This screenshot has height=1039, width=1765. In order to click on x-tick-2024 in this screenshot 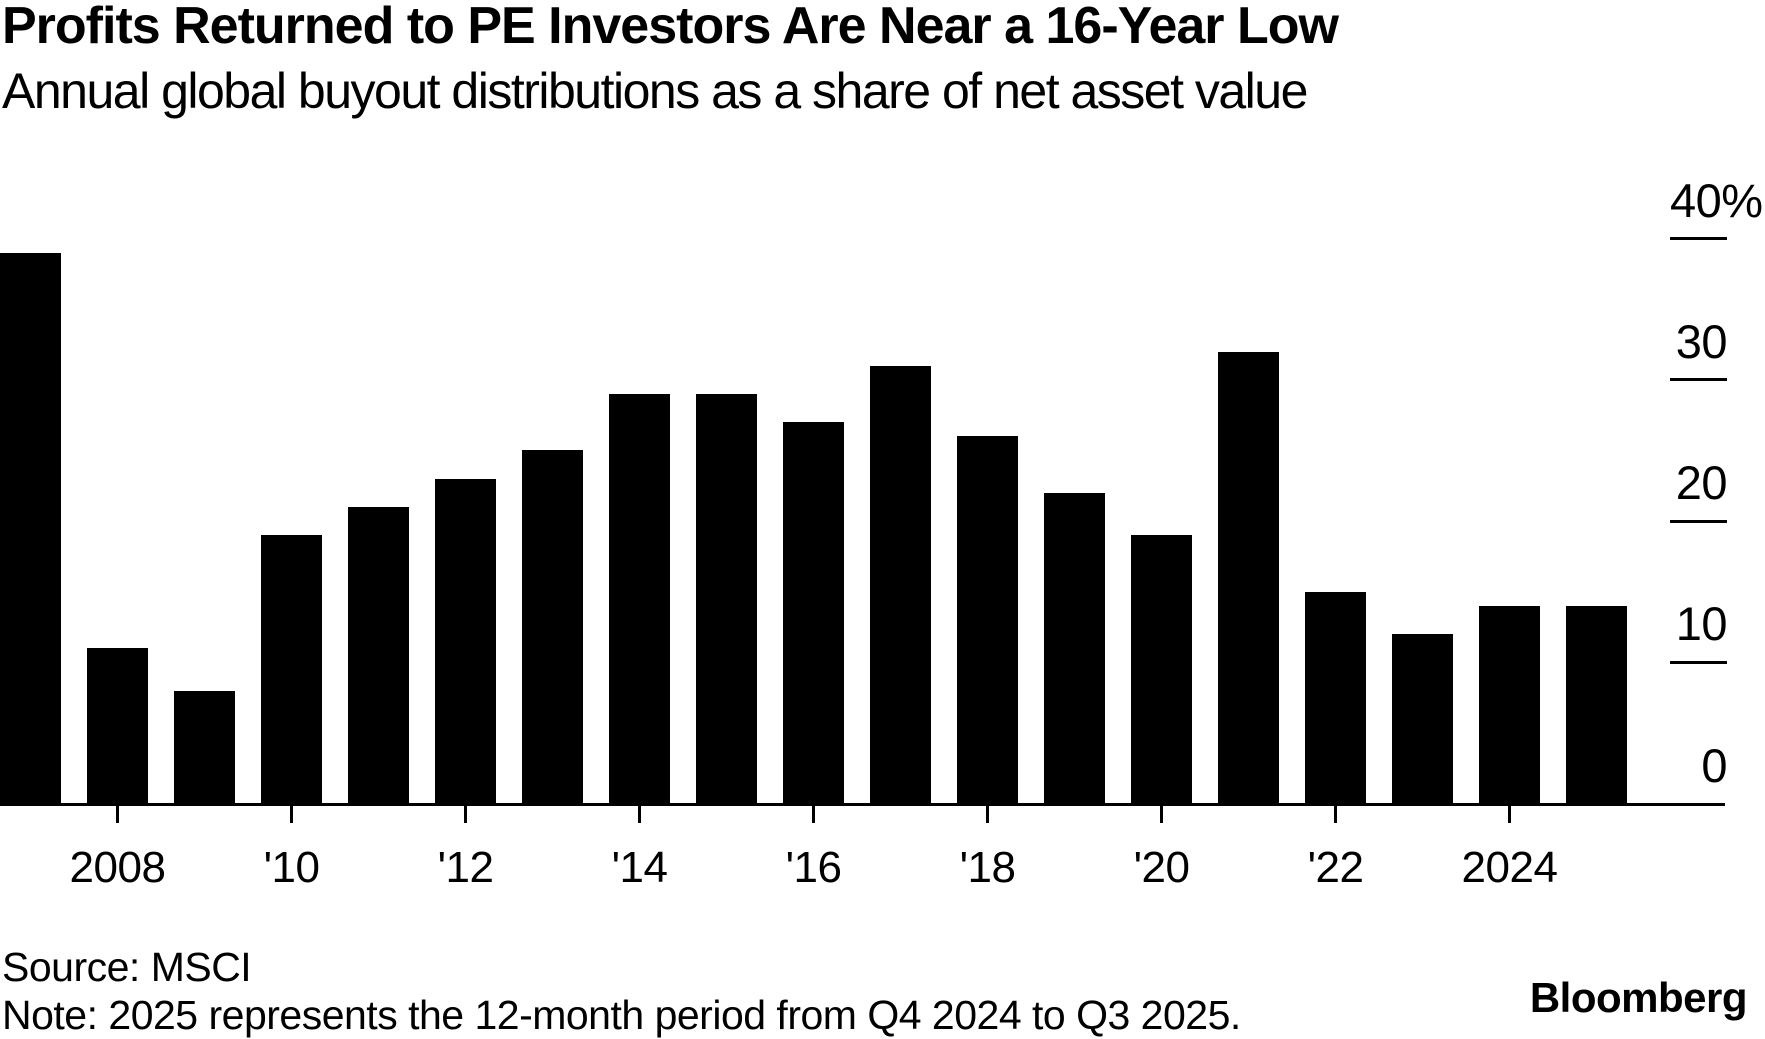, I will do `click(1509, 814)`.